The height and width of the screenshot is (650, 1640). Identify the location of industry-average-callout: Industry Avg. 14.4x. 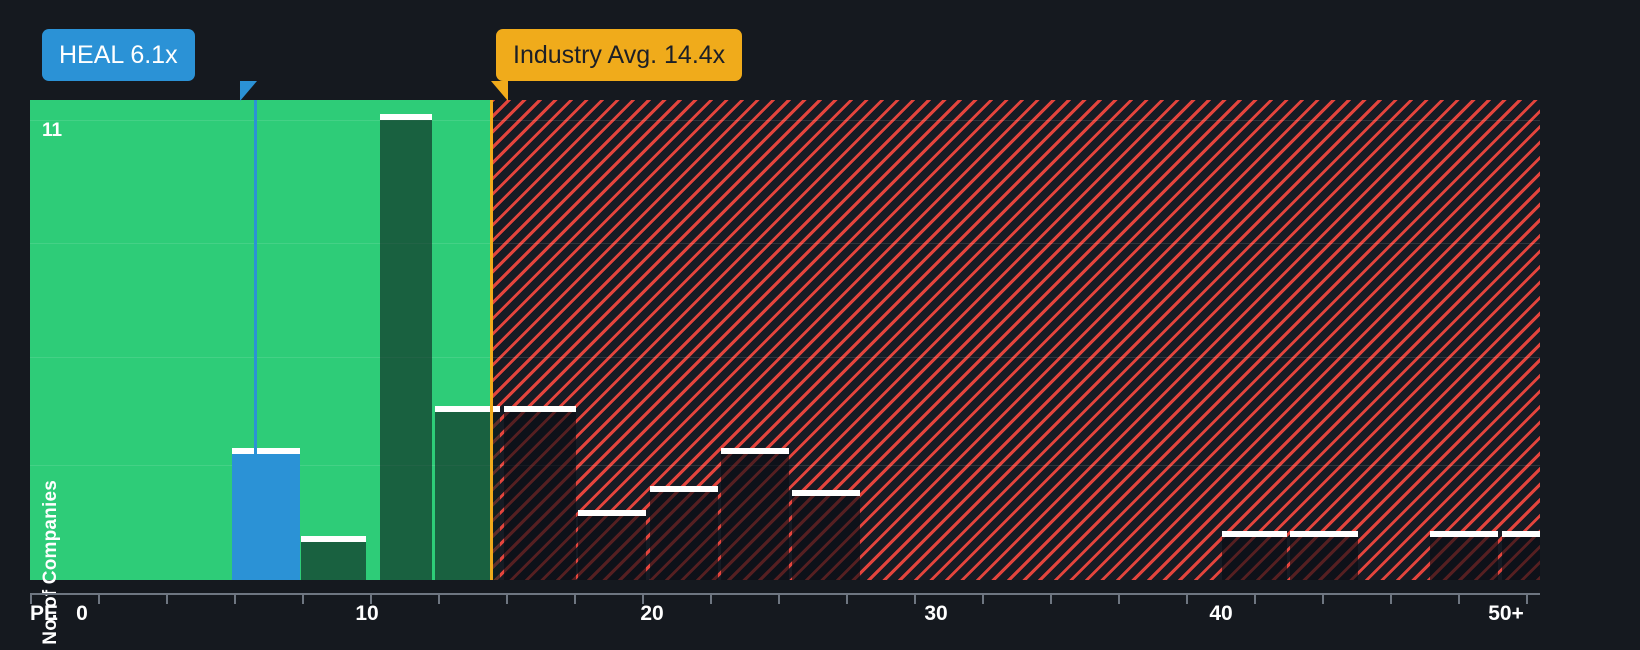
(619, 55).